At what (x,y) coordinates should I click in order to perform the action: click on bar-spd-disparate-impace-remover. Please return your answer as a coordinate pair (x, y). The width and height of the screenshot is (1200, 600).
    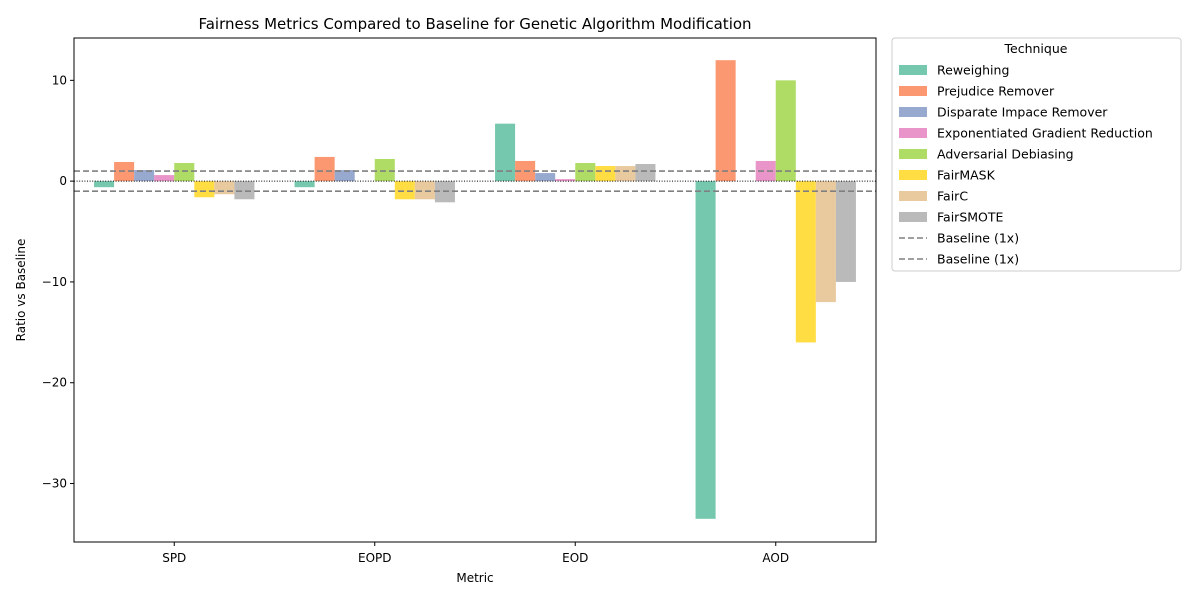
    Looking at the image, I should click on (144, 176).